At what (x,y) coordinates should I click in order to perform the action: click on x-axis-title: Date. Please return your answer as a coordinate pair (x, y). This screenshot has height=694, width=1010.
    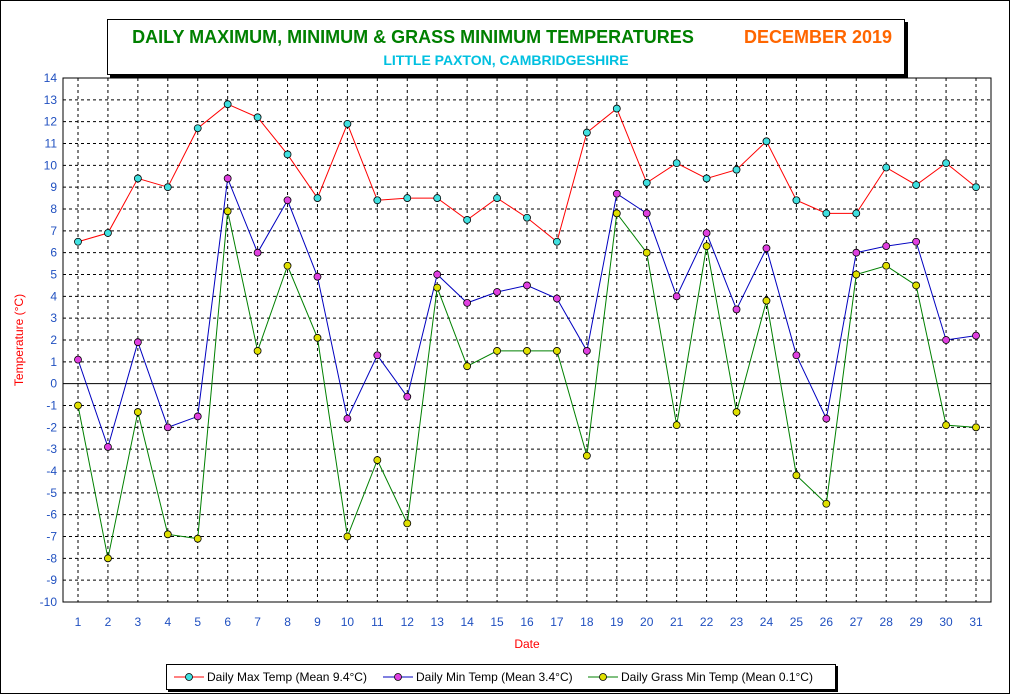
    Looking at the image, I should click on (527, 644).